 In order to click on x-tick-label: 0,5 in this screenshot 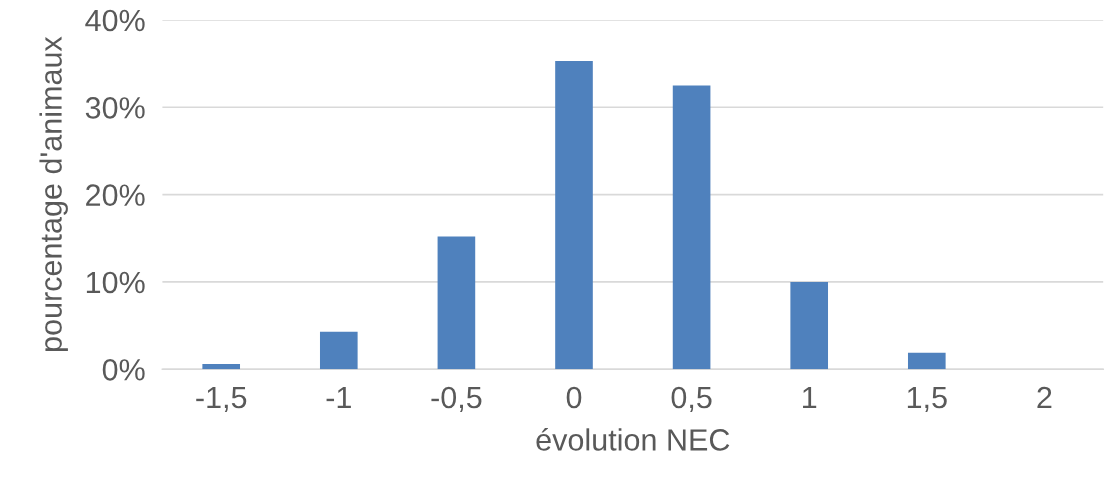, I will do `click(691, 399)`.